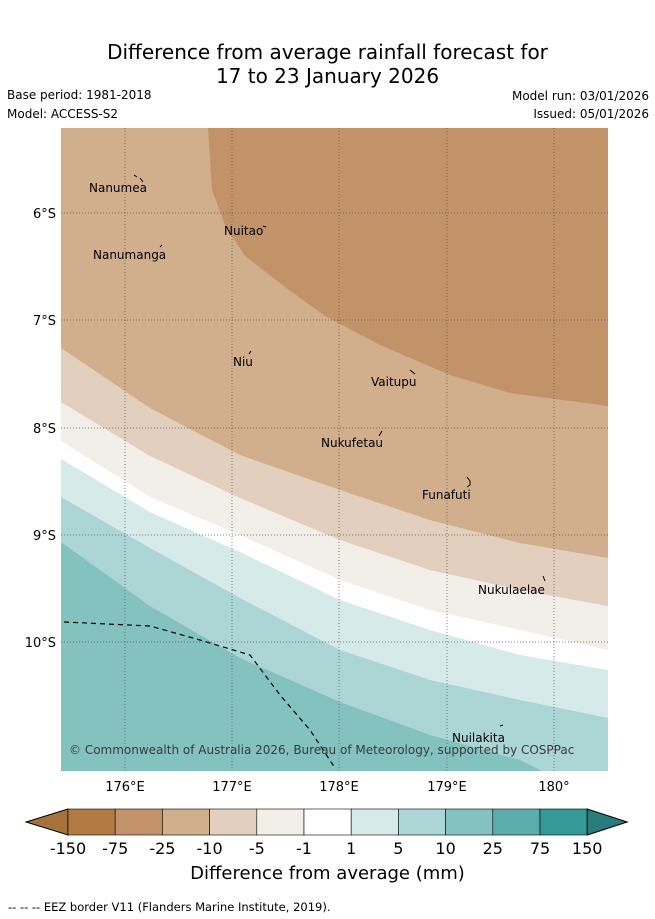  I want to click on lat-tick-label: 6°S, so click(44, 214).